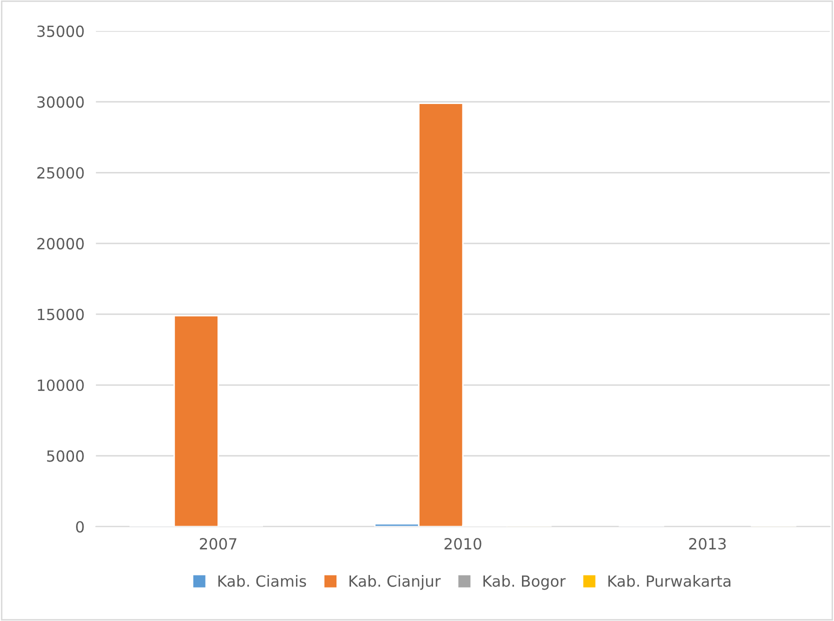  I want to click on legend-label: Kab. Ciamis, so click(262, 581).